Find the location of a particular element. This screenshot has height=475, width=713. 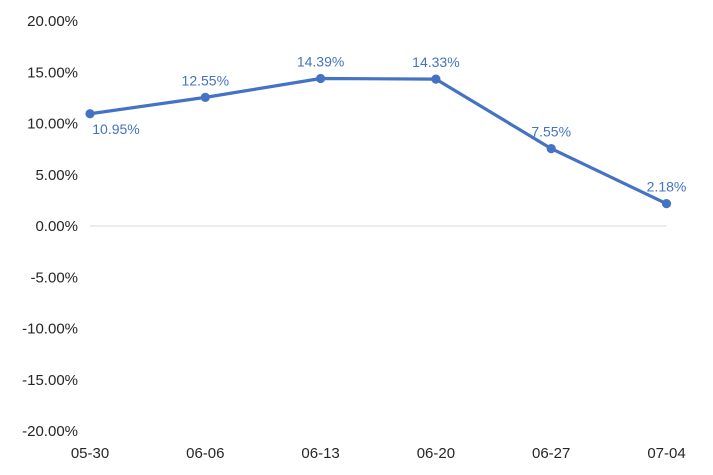

y-tick-label: -15.00% is located at coordinates (50, 380).